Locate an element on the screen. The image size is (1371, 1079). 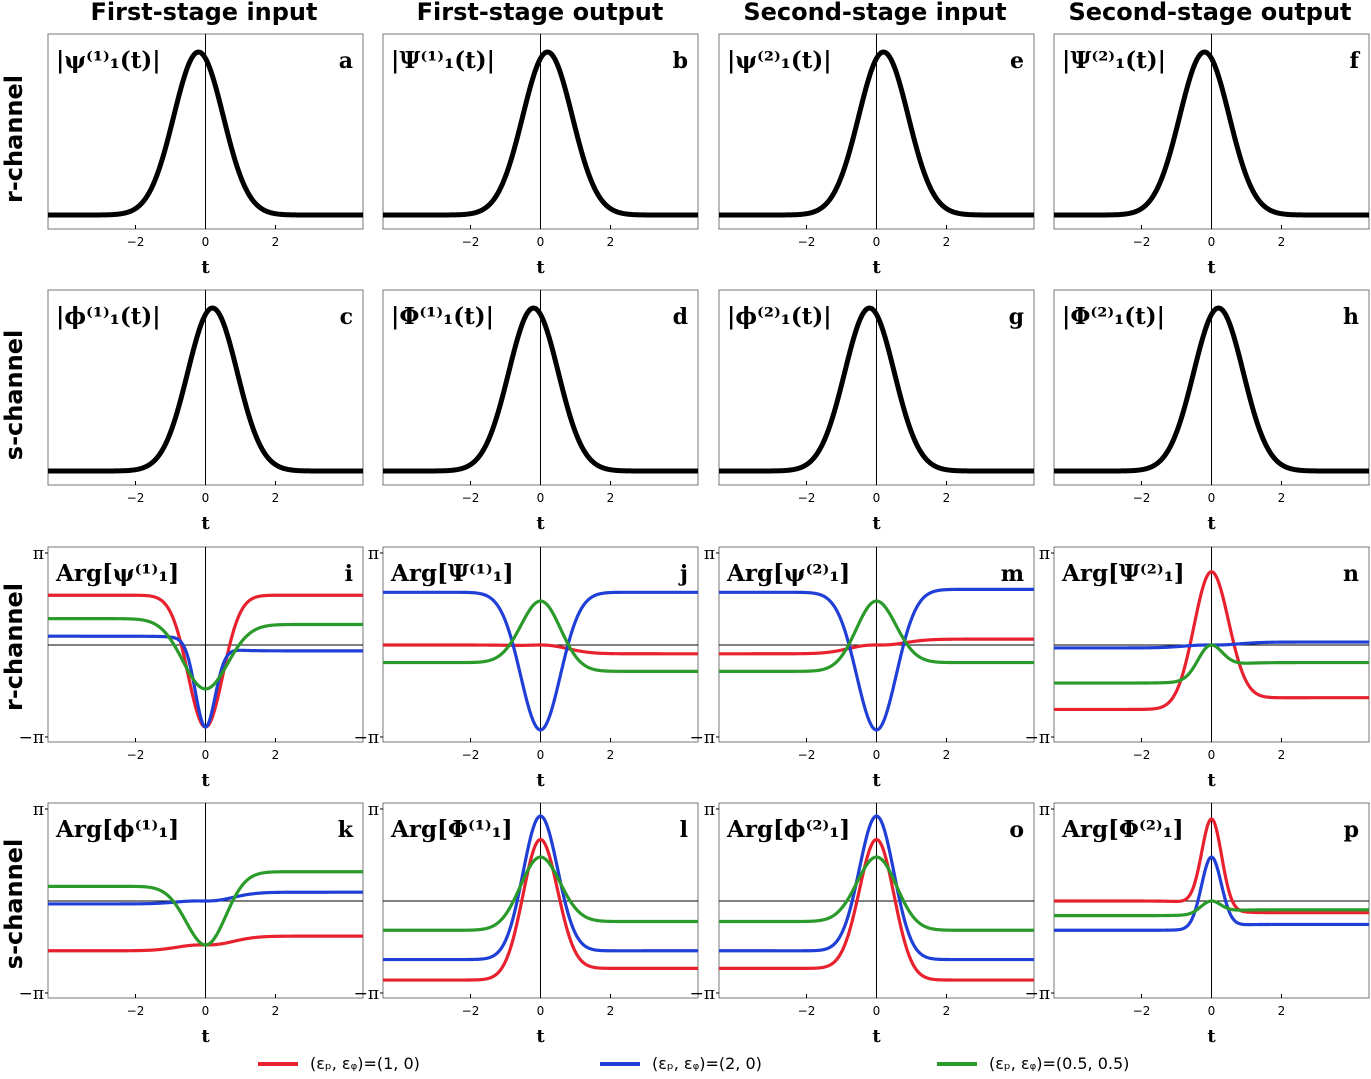
column-title: First-stage input is located at coordinates (204, 13).